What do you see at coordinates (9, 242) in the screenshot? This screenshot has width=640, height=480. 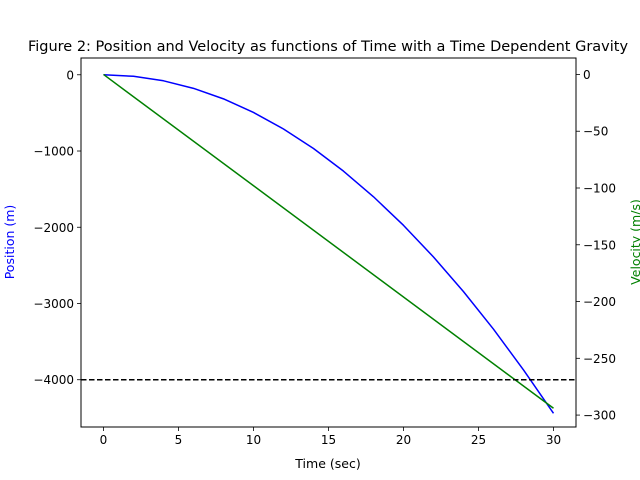 I see `y-axis-left-label: Position (m)` at bounding box center [9, 242].